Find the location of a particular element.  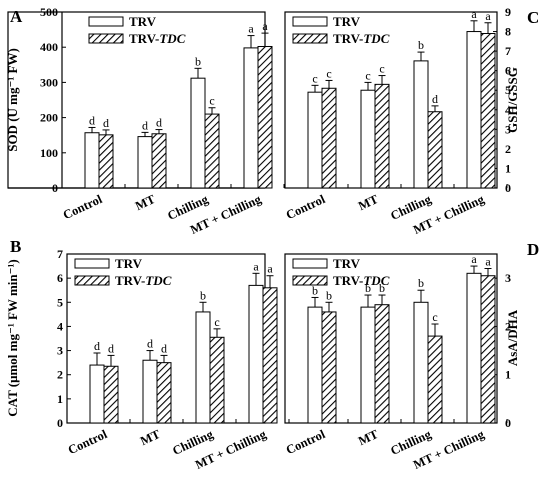

panel-letter: A is located at coordinates (16, 16).